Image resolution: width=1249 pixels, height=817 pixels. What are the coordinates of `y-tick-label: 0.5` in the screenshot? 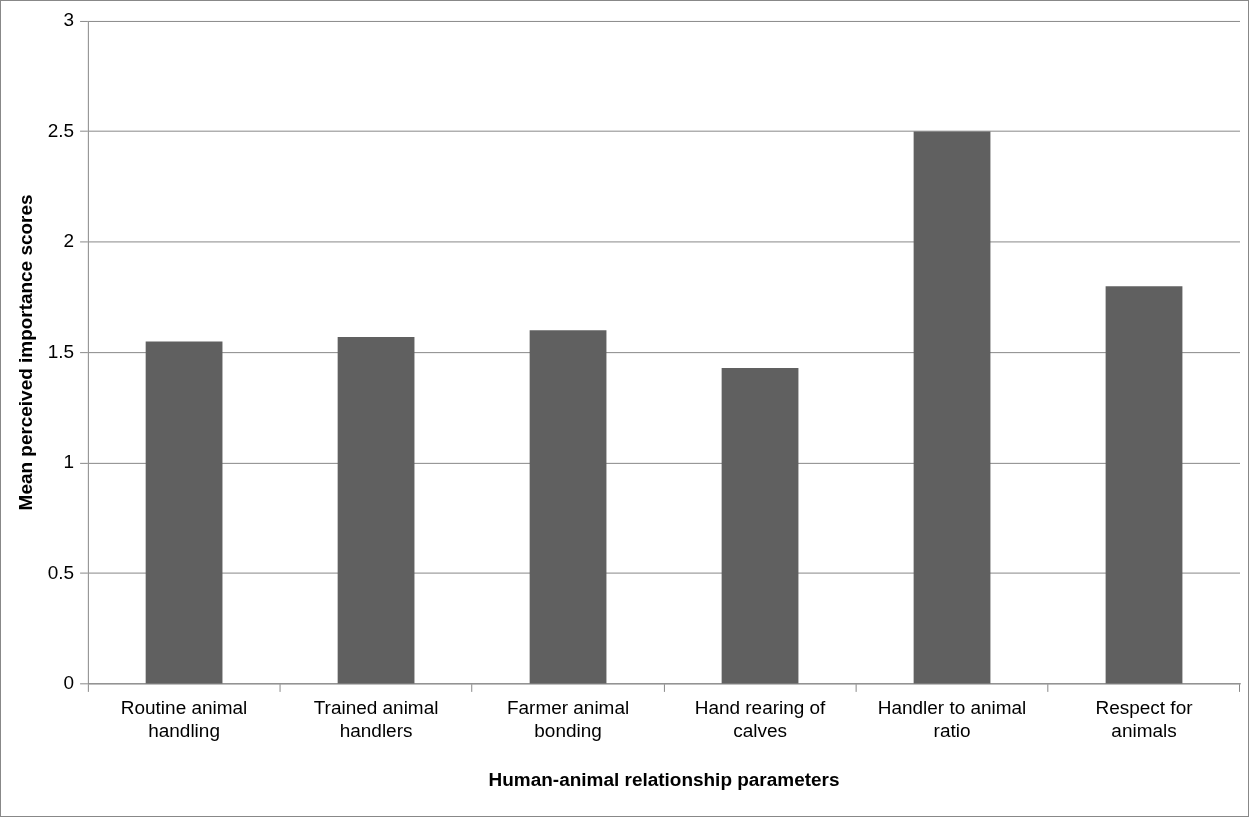 It's located at (61, 572).